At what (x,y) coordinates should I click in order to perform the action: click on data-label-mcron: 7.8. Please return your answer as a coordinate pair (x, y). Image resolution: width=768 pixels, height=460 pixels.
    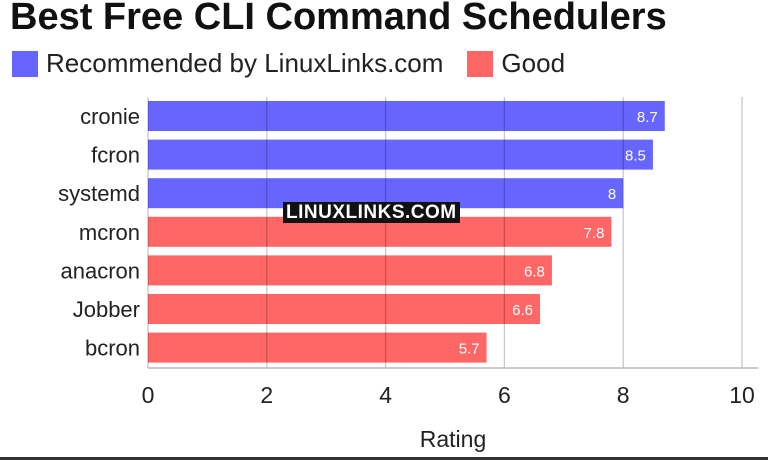
    Looking at the image, I should click on (593, 233).